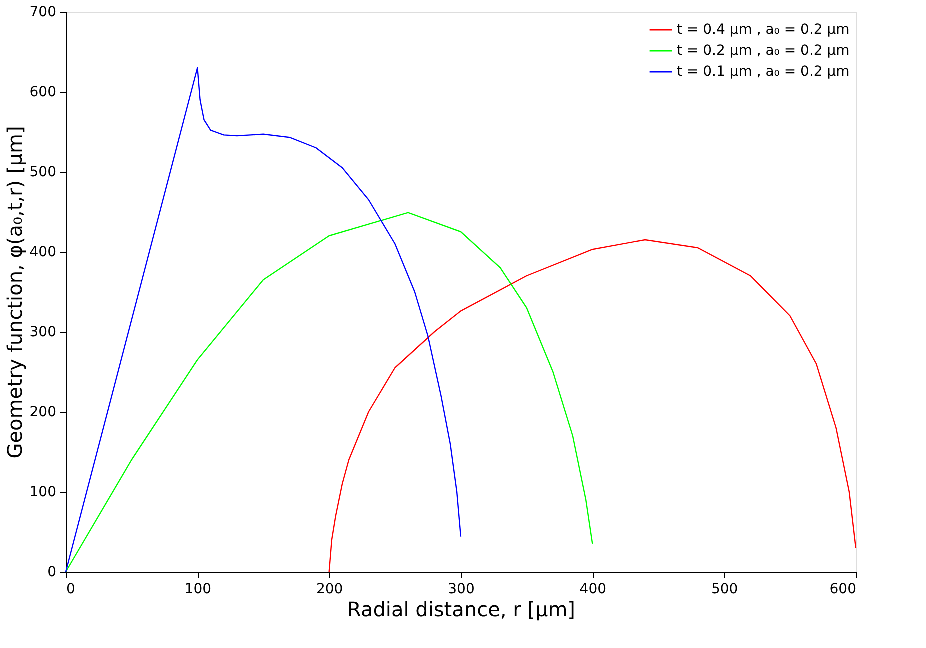 This screenshot has height=648, width=926. I want to click on legend-label: t = 0.2 µm , a₀ = 0.2 µm, so click(763, 51).